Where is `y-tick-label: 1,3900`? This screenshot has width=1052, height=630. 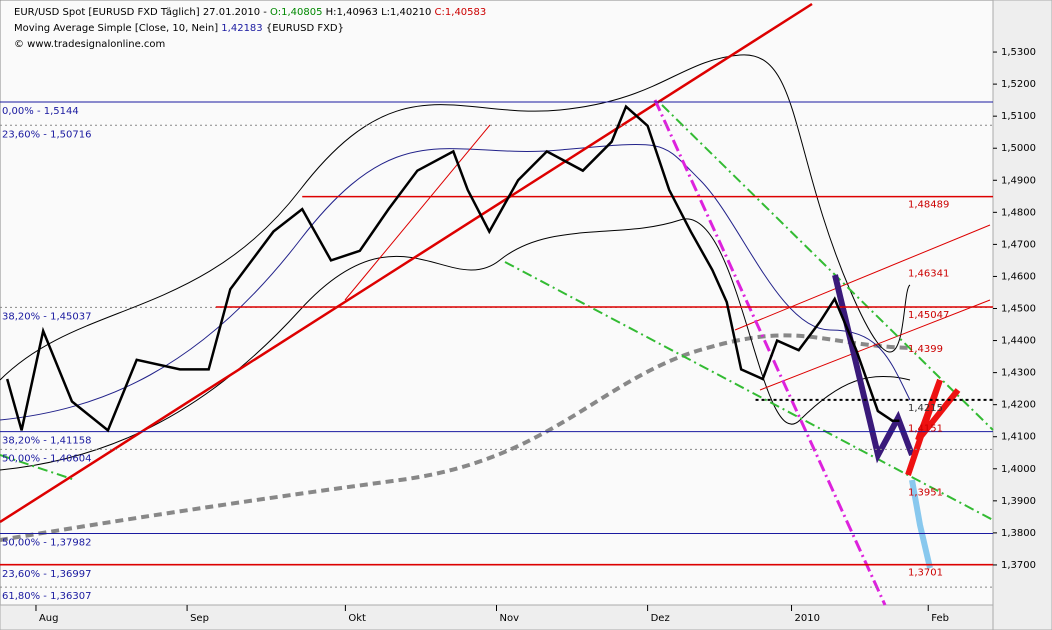 y-tick-label: 1,3900 is located at coordinates (1018, 501).